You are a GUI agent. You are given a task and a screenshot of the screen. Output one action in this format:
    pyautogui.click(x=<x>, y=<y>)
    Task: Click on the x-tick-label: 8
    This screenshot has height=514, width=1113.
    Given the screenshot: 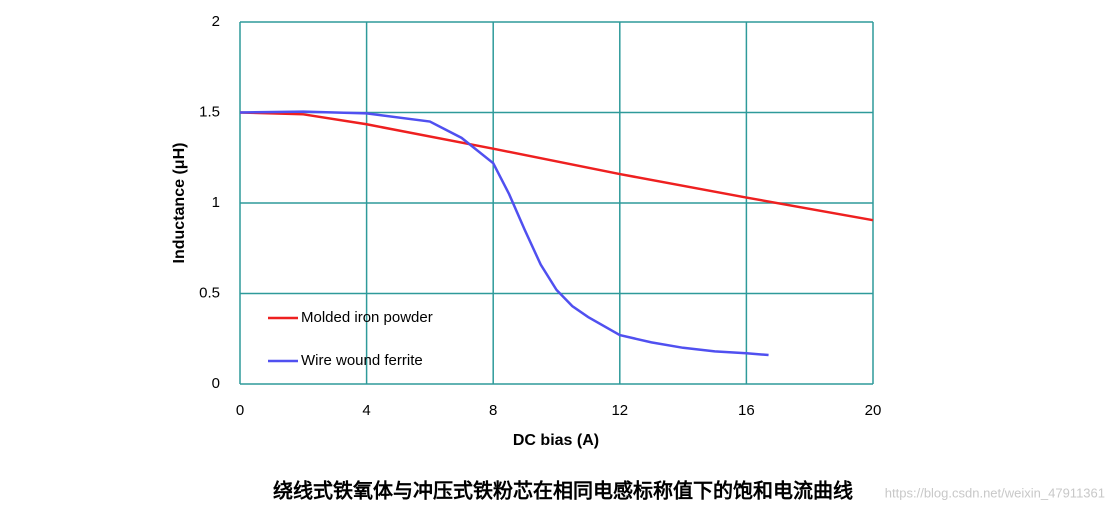 What is the action you would take?
    pyautogui.click(x=493, y=410)
    